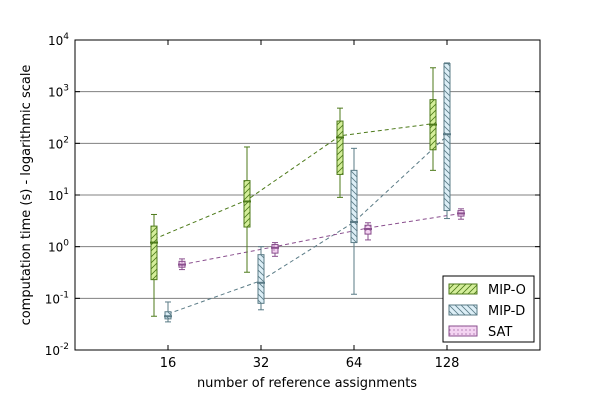 The height and width of the screenshot is (400, 600). Describe the element at coordinates (57, 298) in the screenshot. I see `y-tick-label: 10⁻¹` at that location.